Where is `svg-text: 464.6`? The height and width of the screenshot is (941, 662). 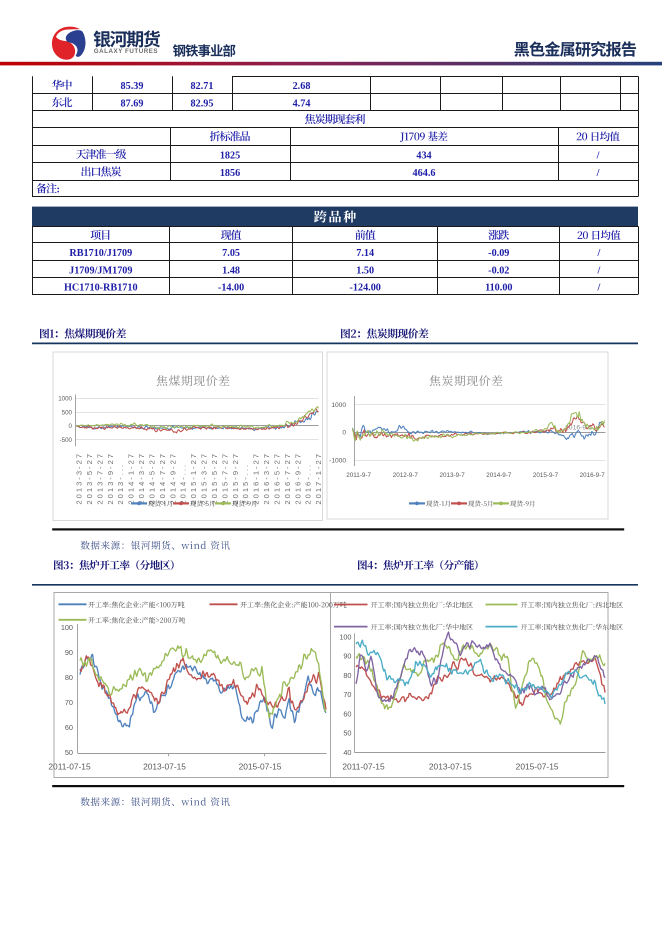 svg-text: 464.6 is located at coordinates (424, 173).